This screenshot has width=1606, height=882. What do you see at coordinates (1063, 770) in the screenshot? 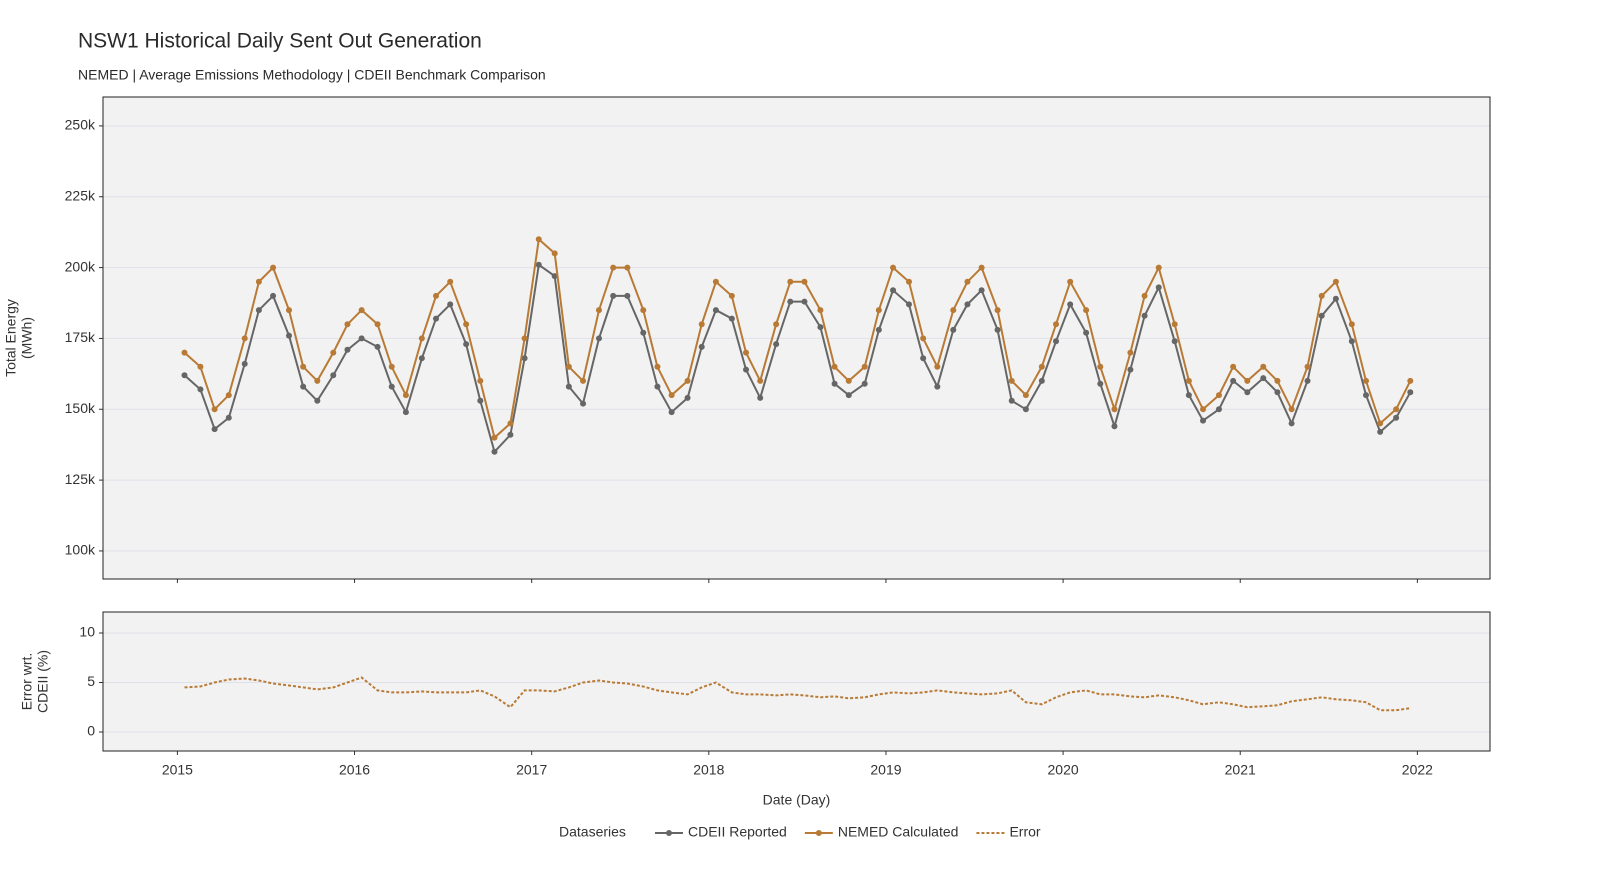
I see `x-tick-label: 2020` at bounding box center [1063, 770].